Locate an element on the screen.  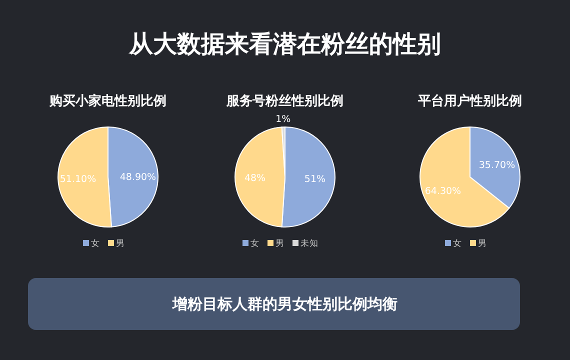
data-label: 35.70% is located at coordinates (497, 165).